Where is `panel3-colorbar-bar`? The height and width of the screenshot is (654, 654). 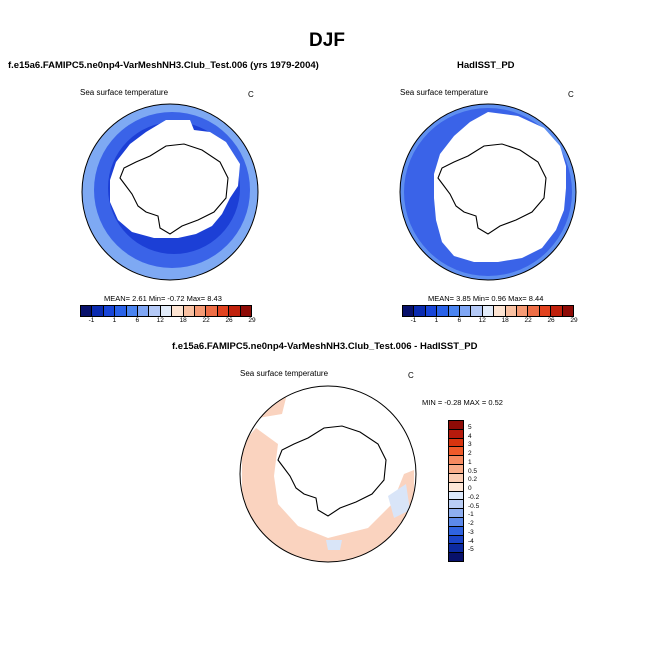 panel3-colorbar-bar is located at coordinates (456, 491).